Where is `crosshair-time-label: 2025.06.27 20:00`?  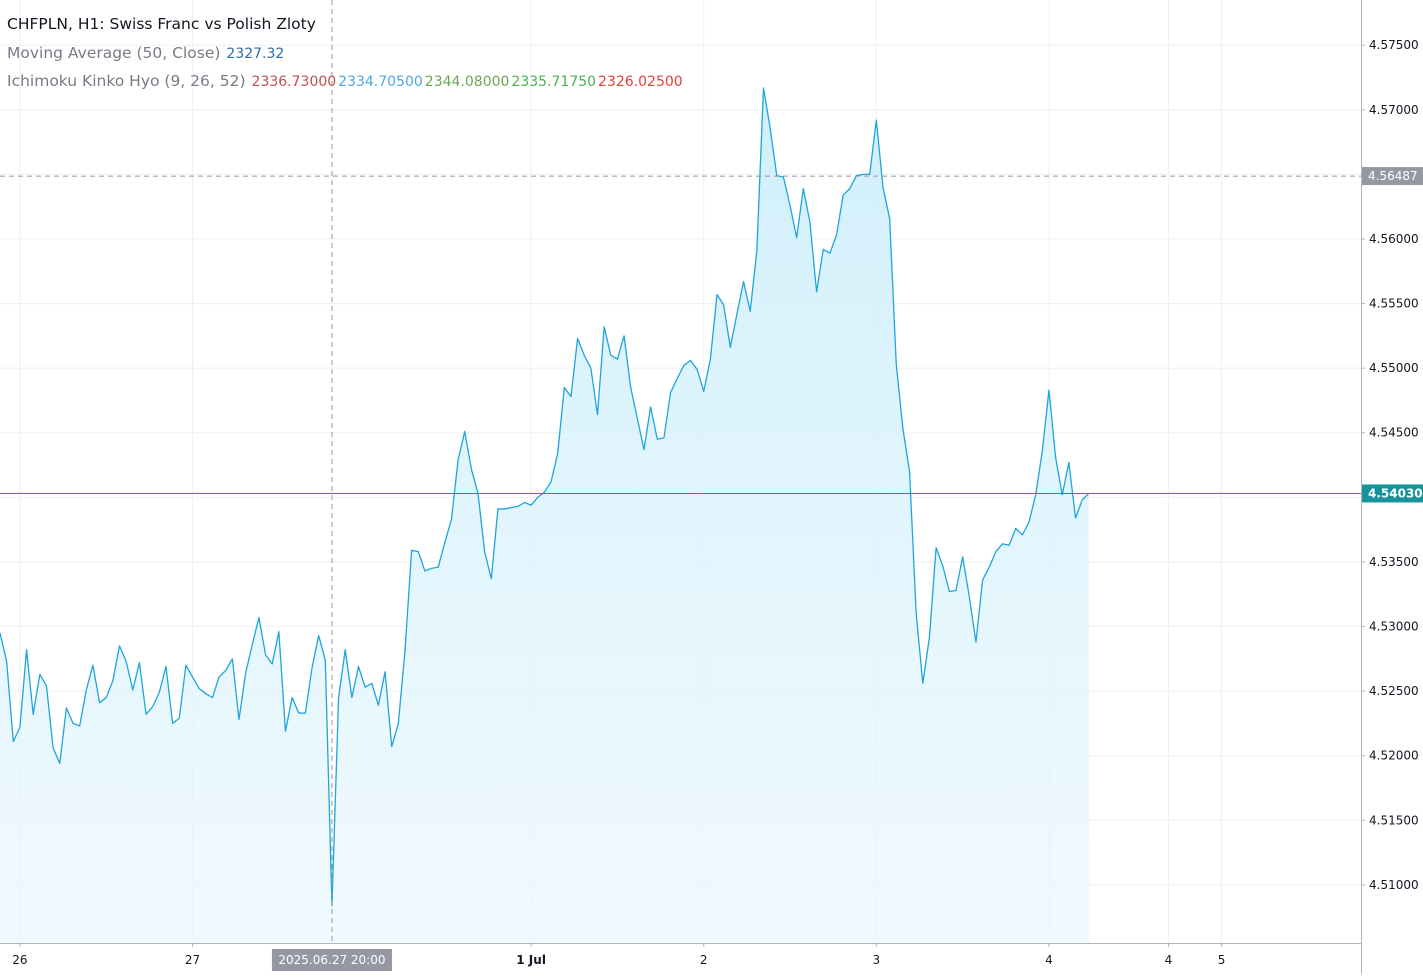 crosshair-time-label: 2025.06.27 20:00 is located at coordinates (331, 960).